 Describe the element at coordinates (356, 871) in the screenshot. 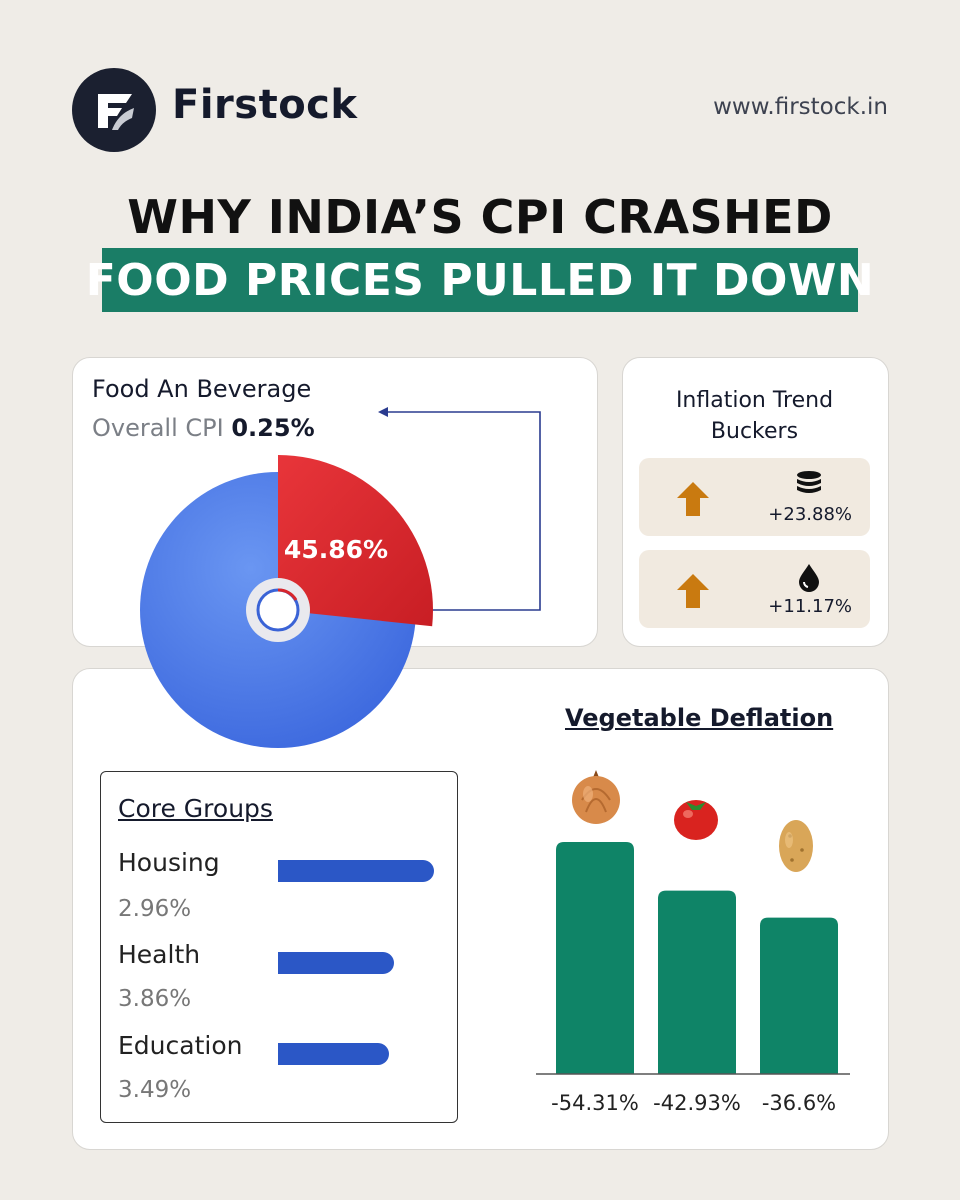

I see `core-bar-housing` at that location.